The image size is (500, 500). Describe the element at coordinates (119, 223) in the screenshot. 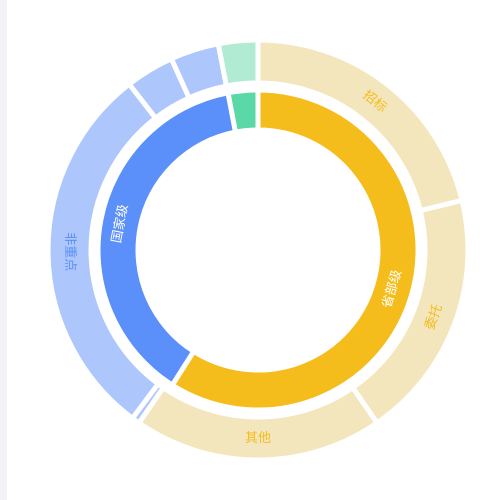

I see `inner-slice-label-2: 国家级` at that location.